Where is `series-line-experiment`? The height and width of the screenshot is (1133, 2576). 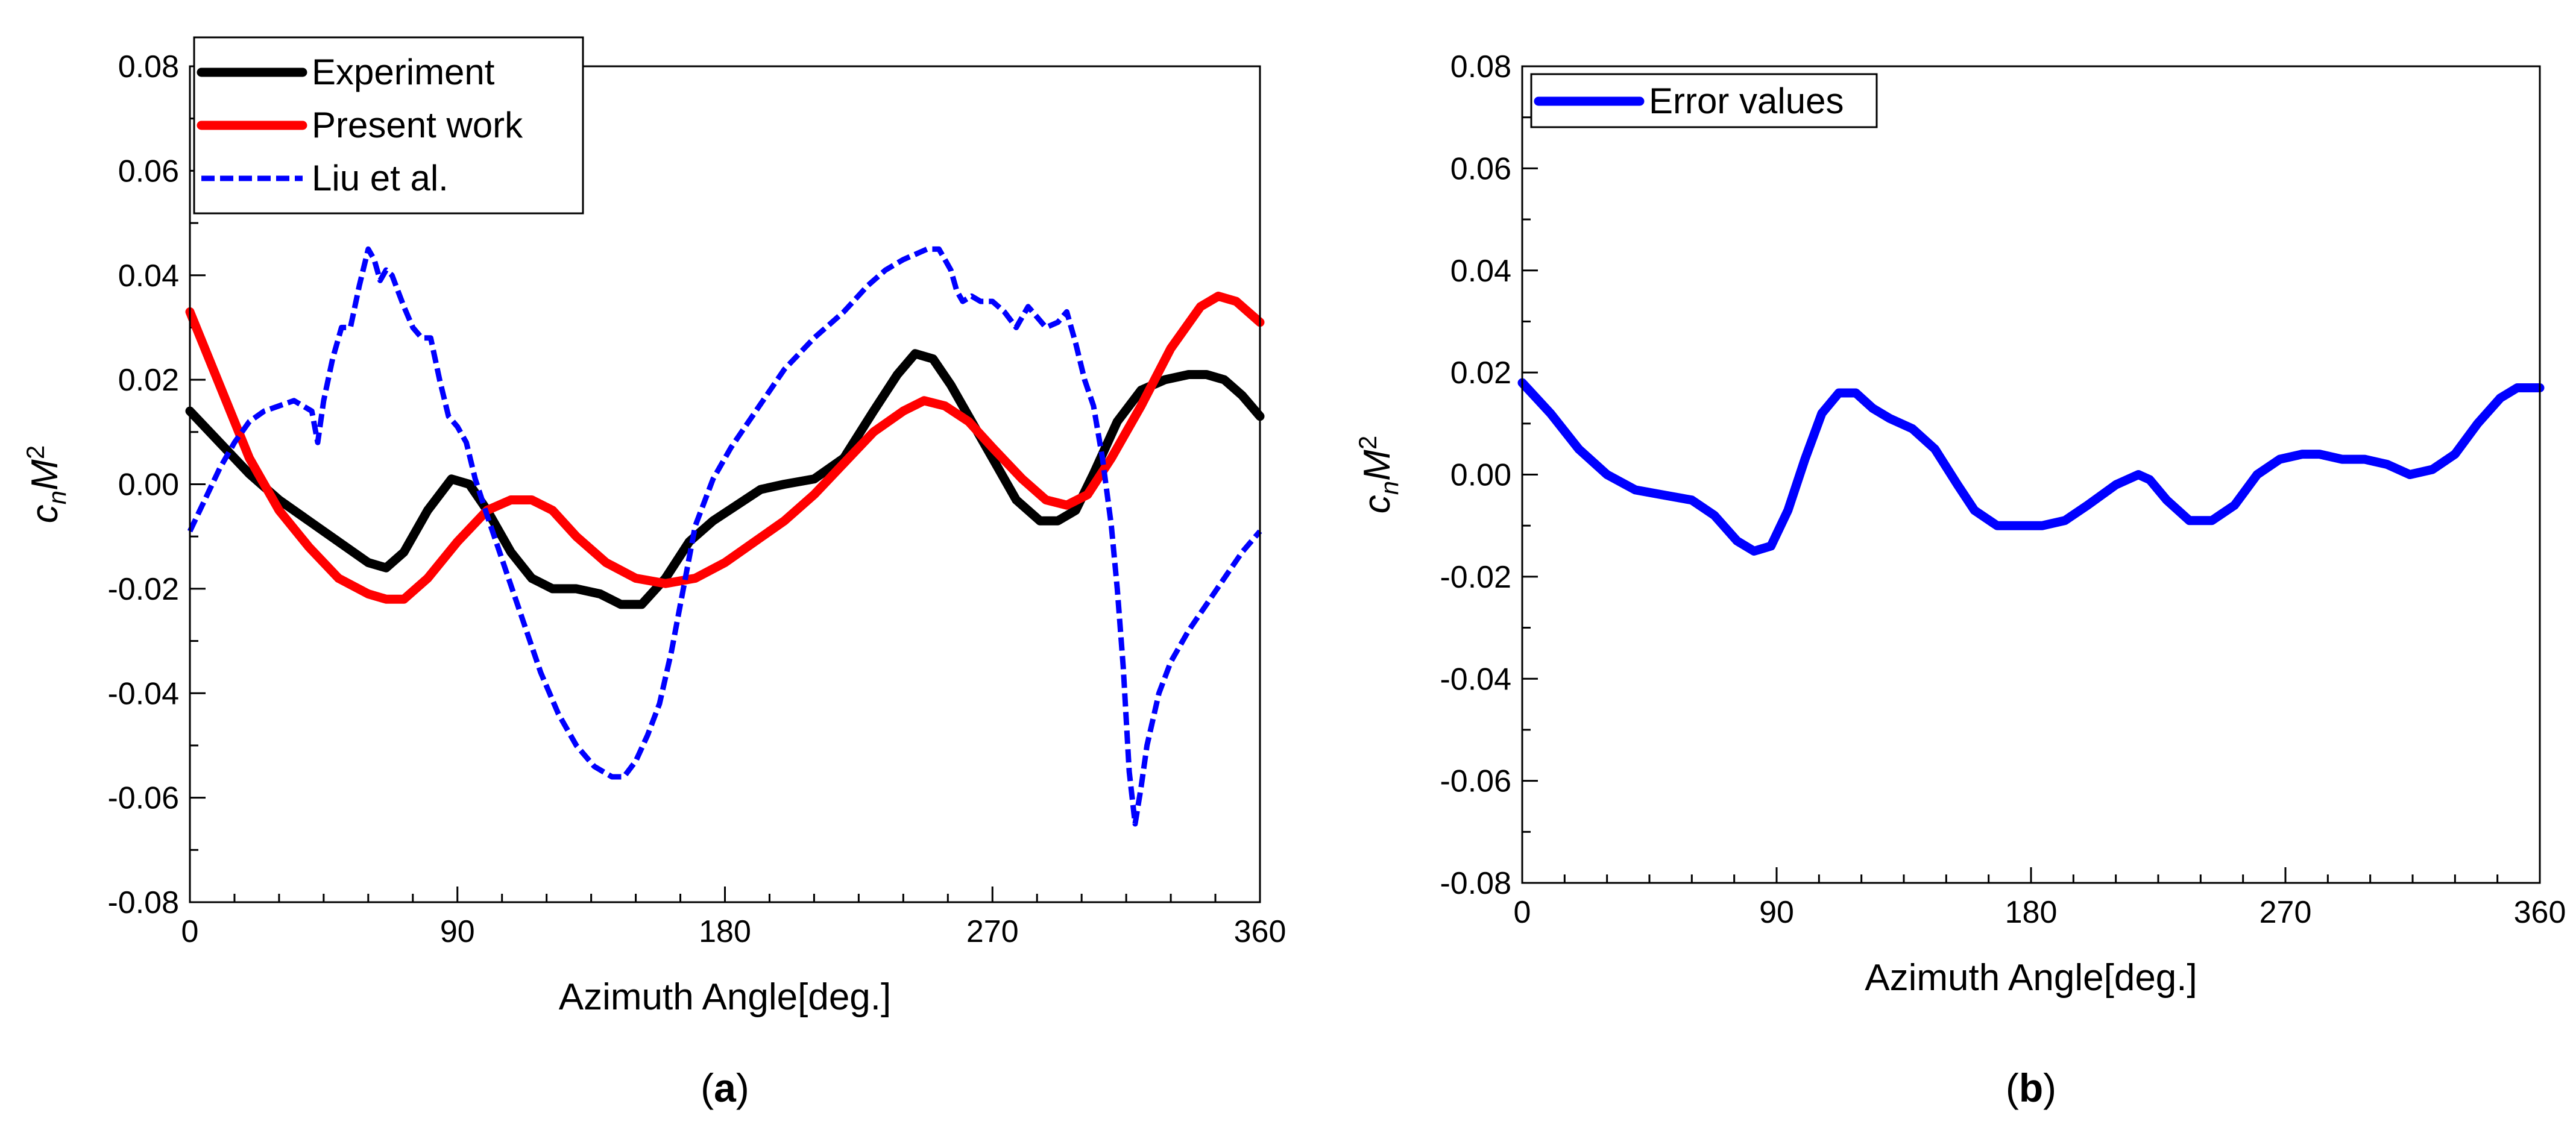 series-line-experiment is located at coordinates (725, 479).